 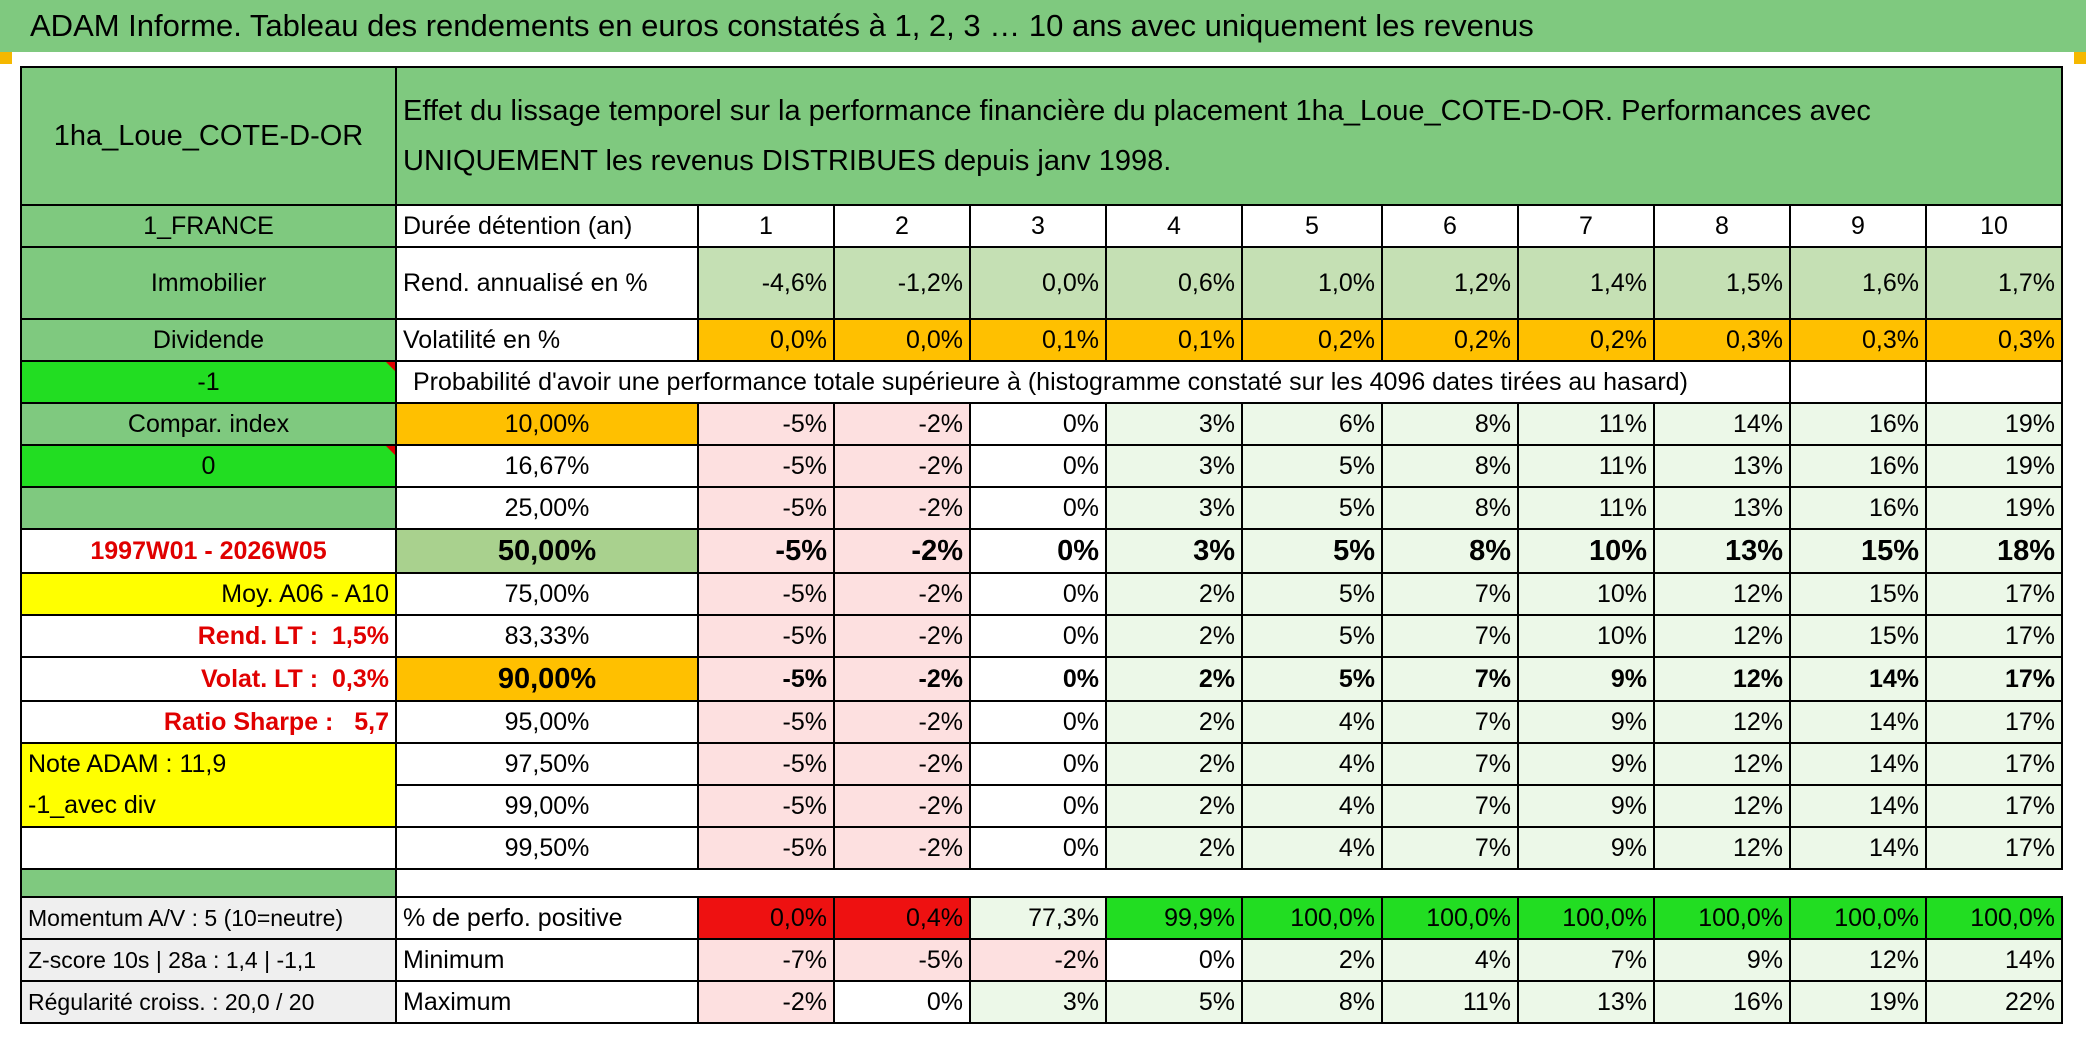 What do you see at coordinates (902, 340) in the screenshot?
I see `volat-value-cell: 0,0%` at bounding box center [902, 340].